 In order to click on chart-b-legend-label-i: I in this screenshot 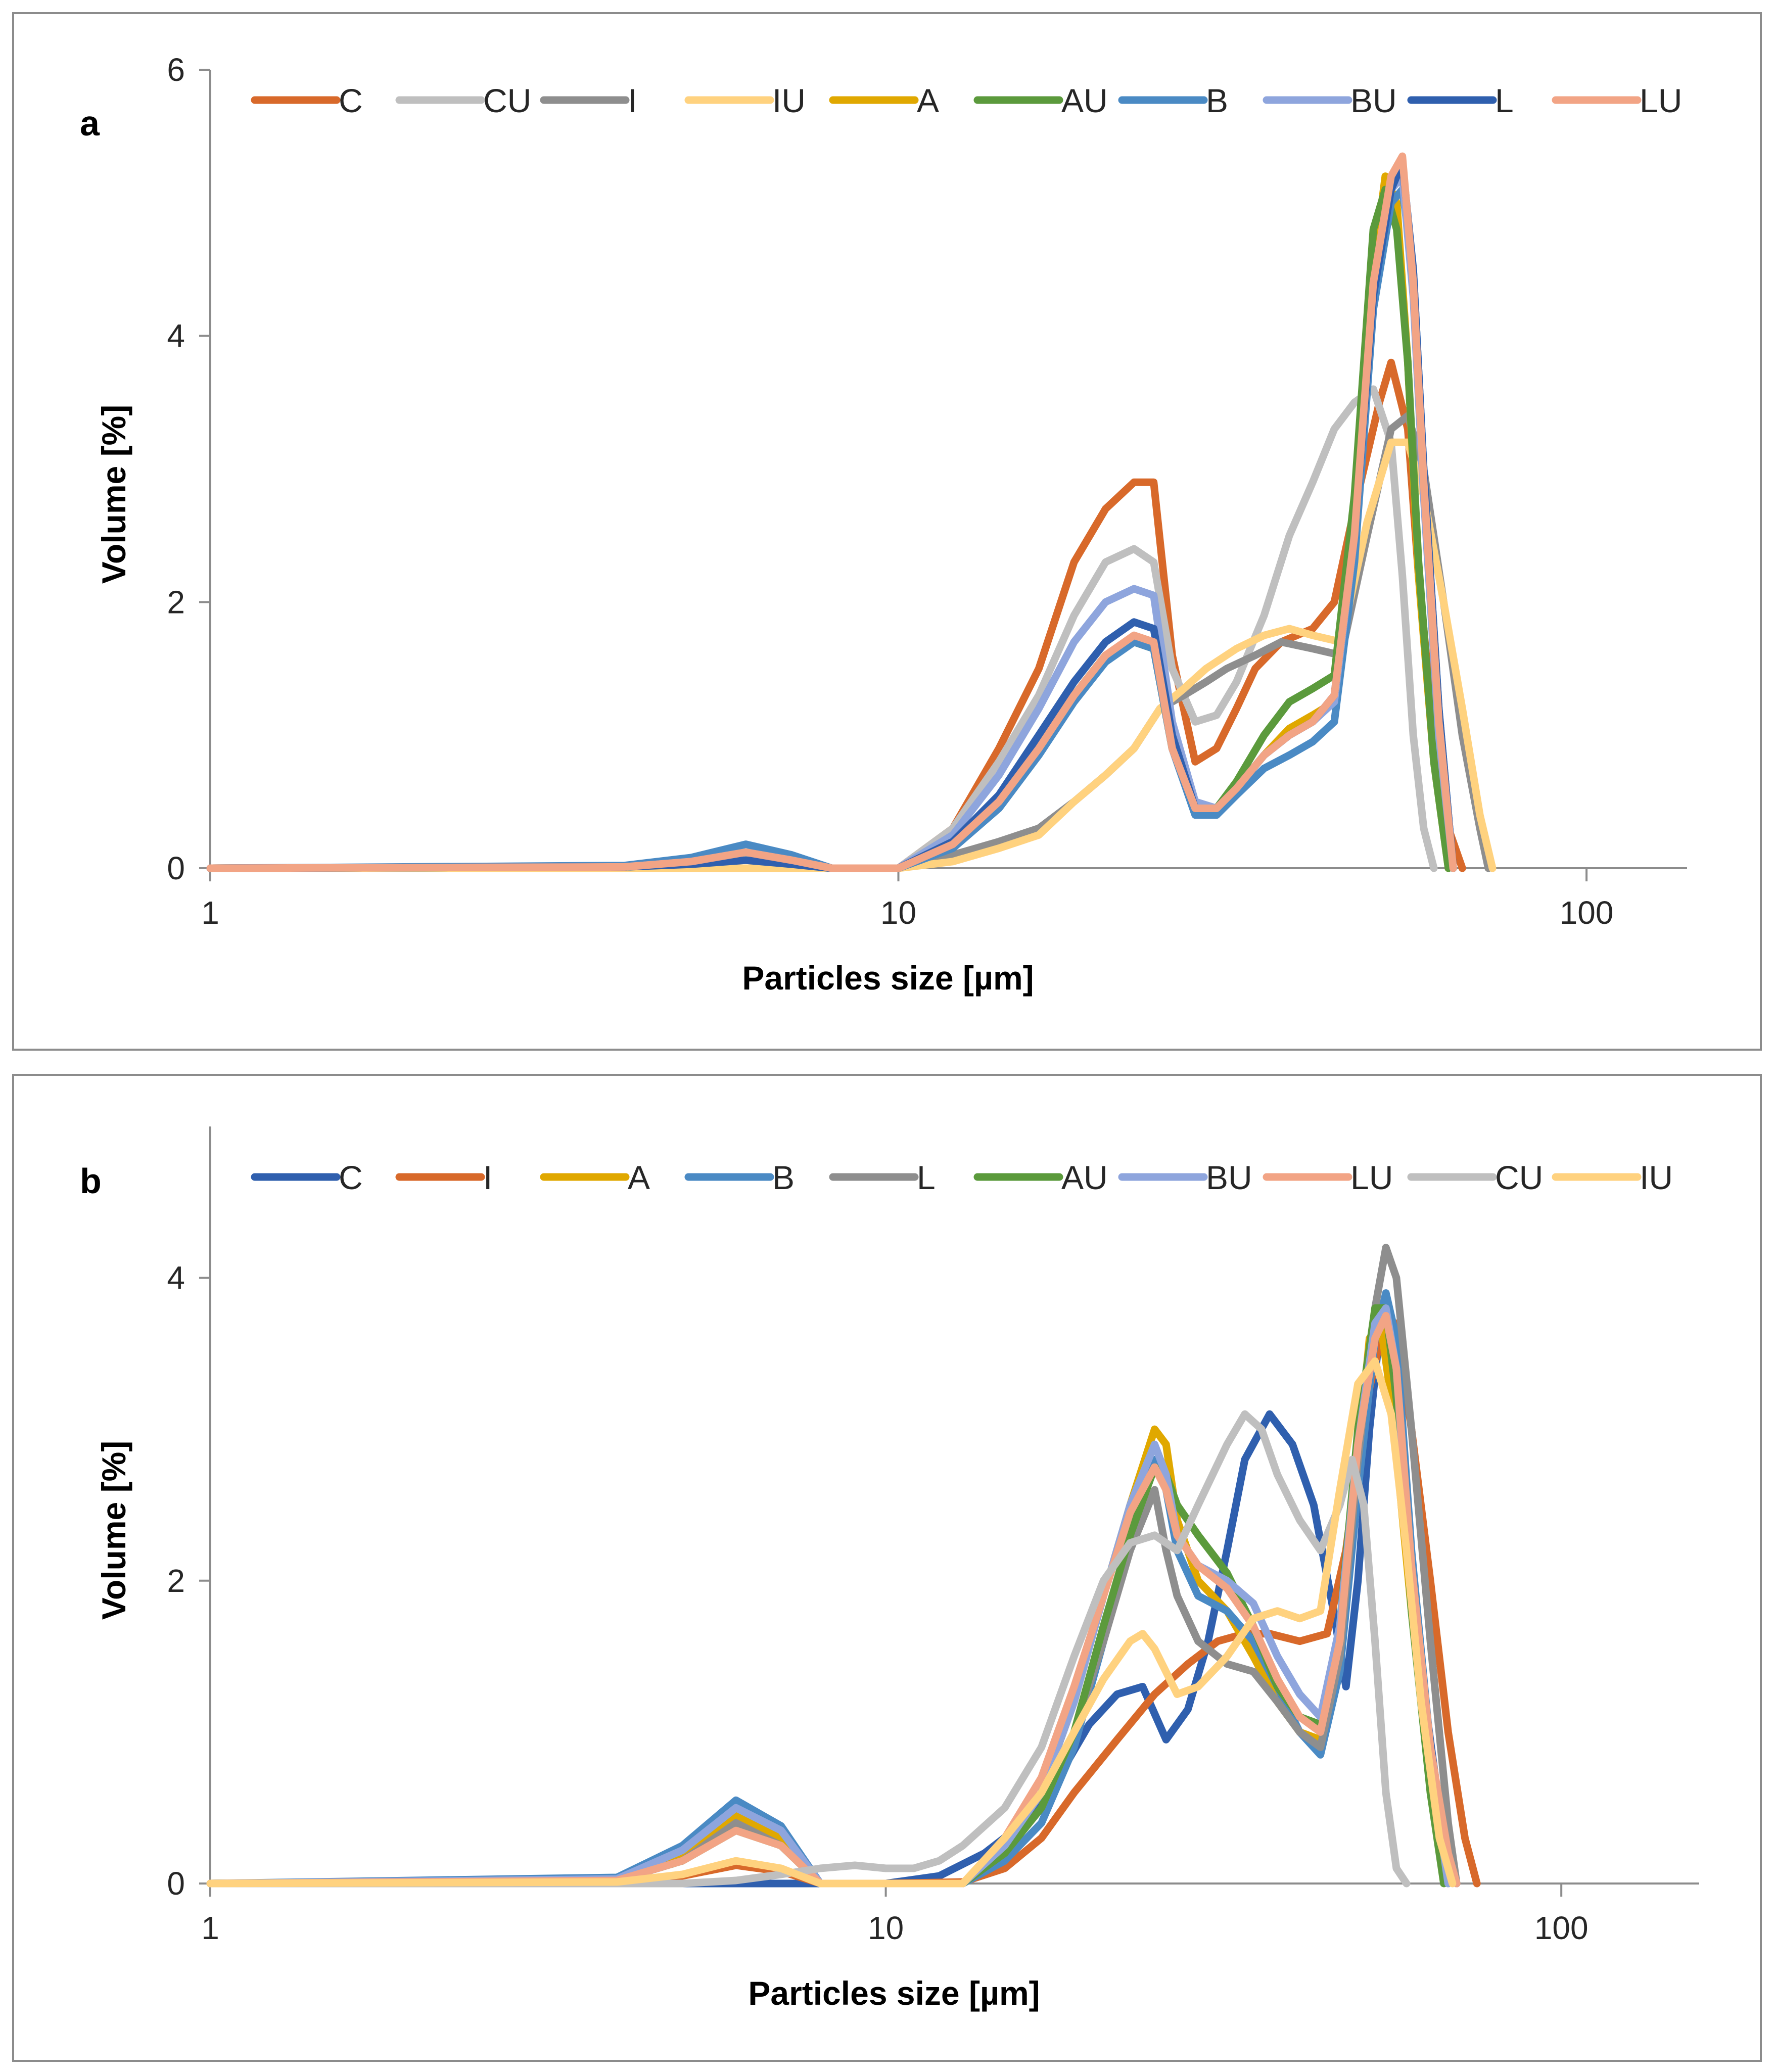, I will do `click(488, 1177)`.